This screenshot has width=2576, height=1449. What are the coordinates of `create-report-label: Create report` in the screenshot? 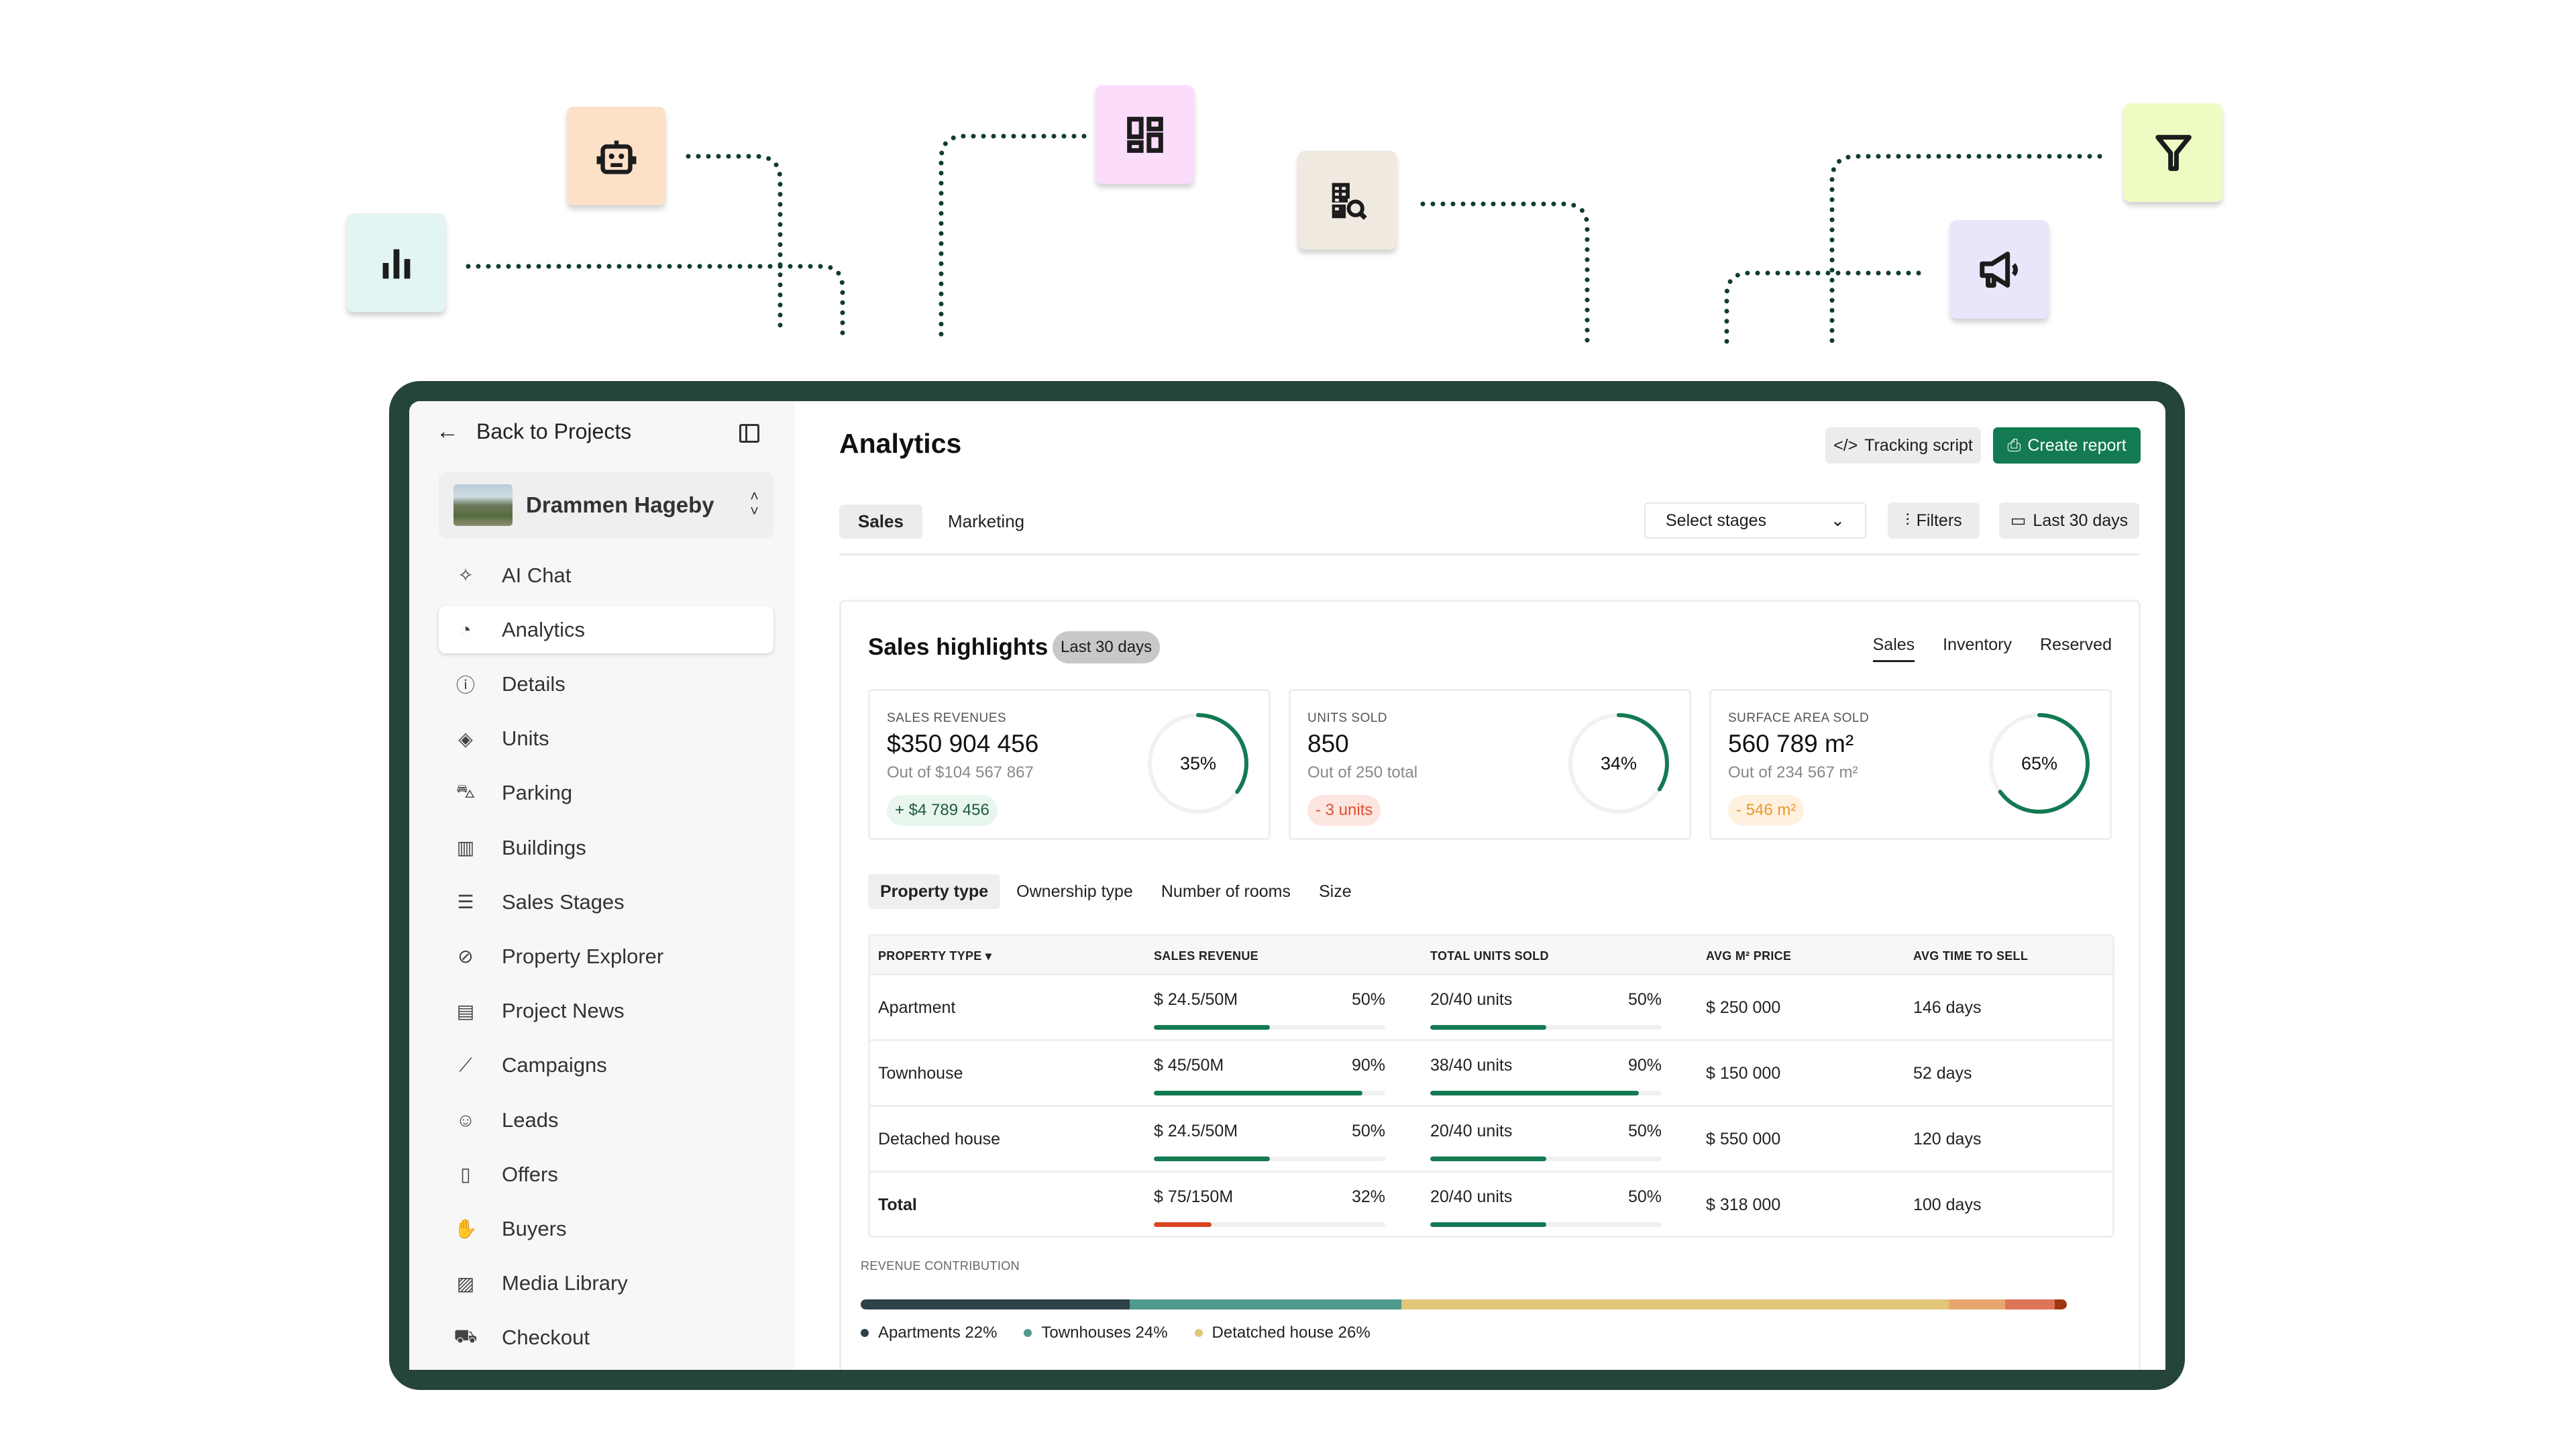 It's located at (2077, 445).